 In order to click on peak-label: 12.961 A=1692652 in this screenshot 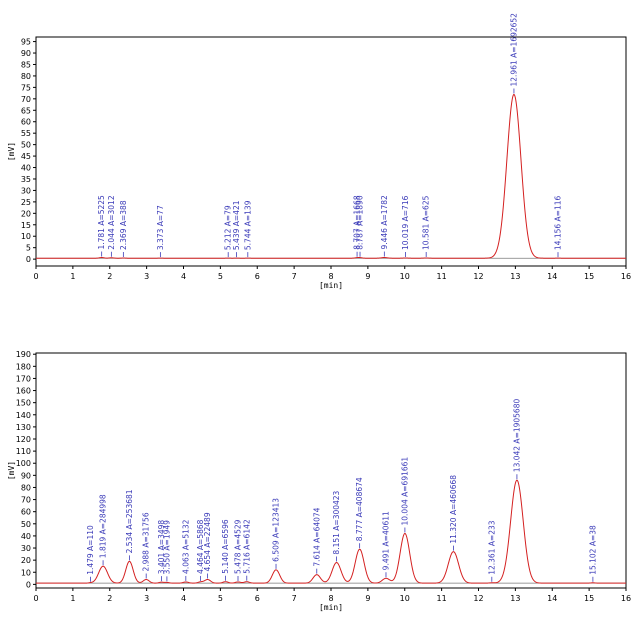, I will do `click(513, 50)`.